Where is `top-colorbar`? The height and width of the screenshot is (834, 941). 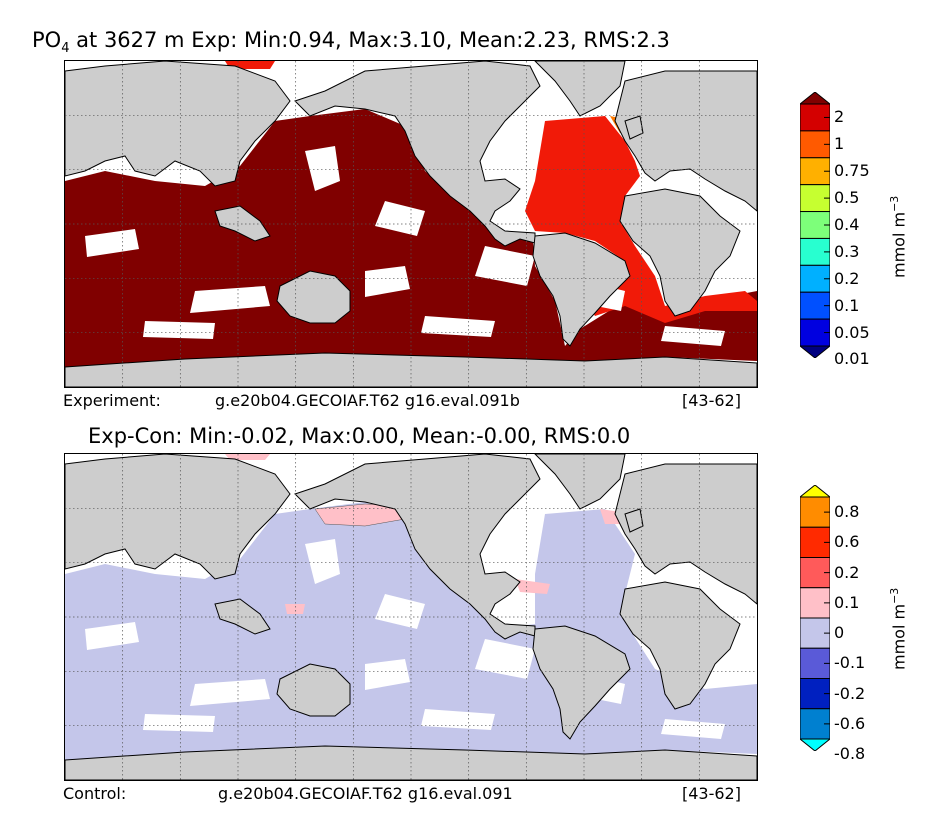
top-colorbar is located at coordinates (815, 225).